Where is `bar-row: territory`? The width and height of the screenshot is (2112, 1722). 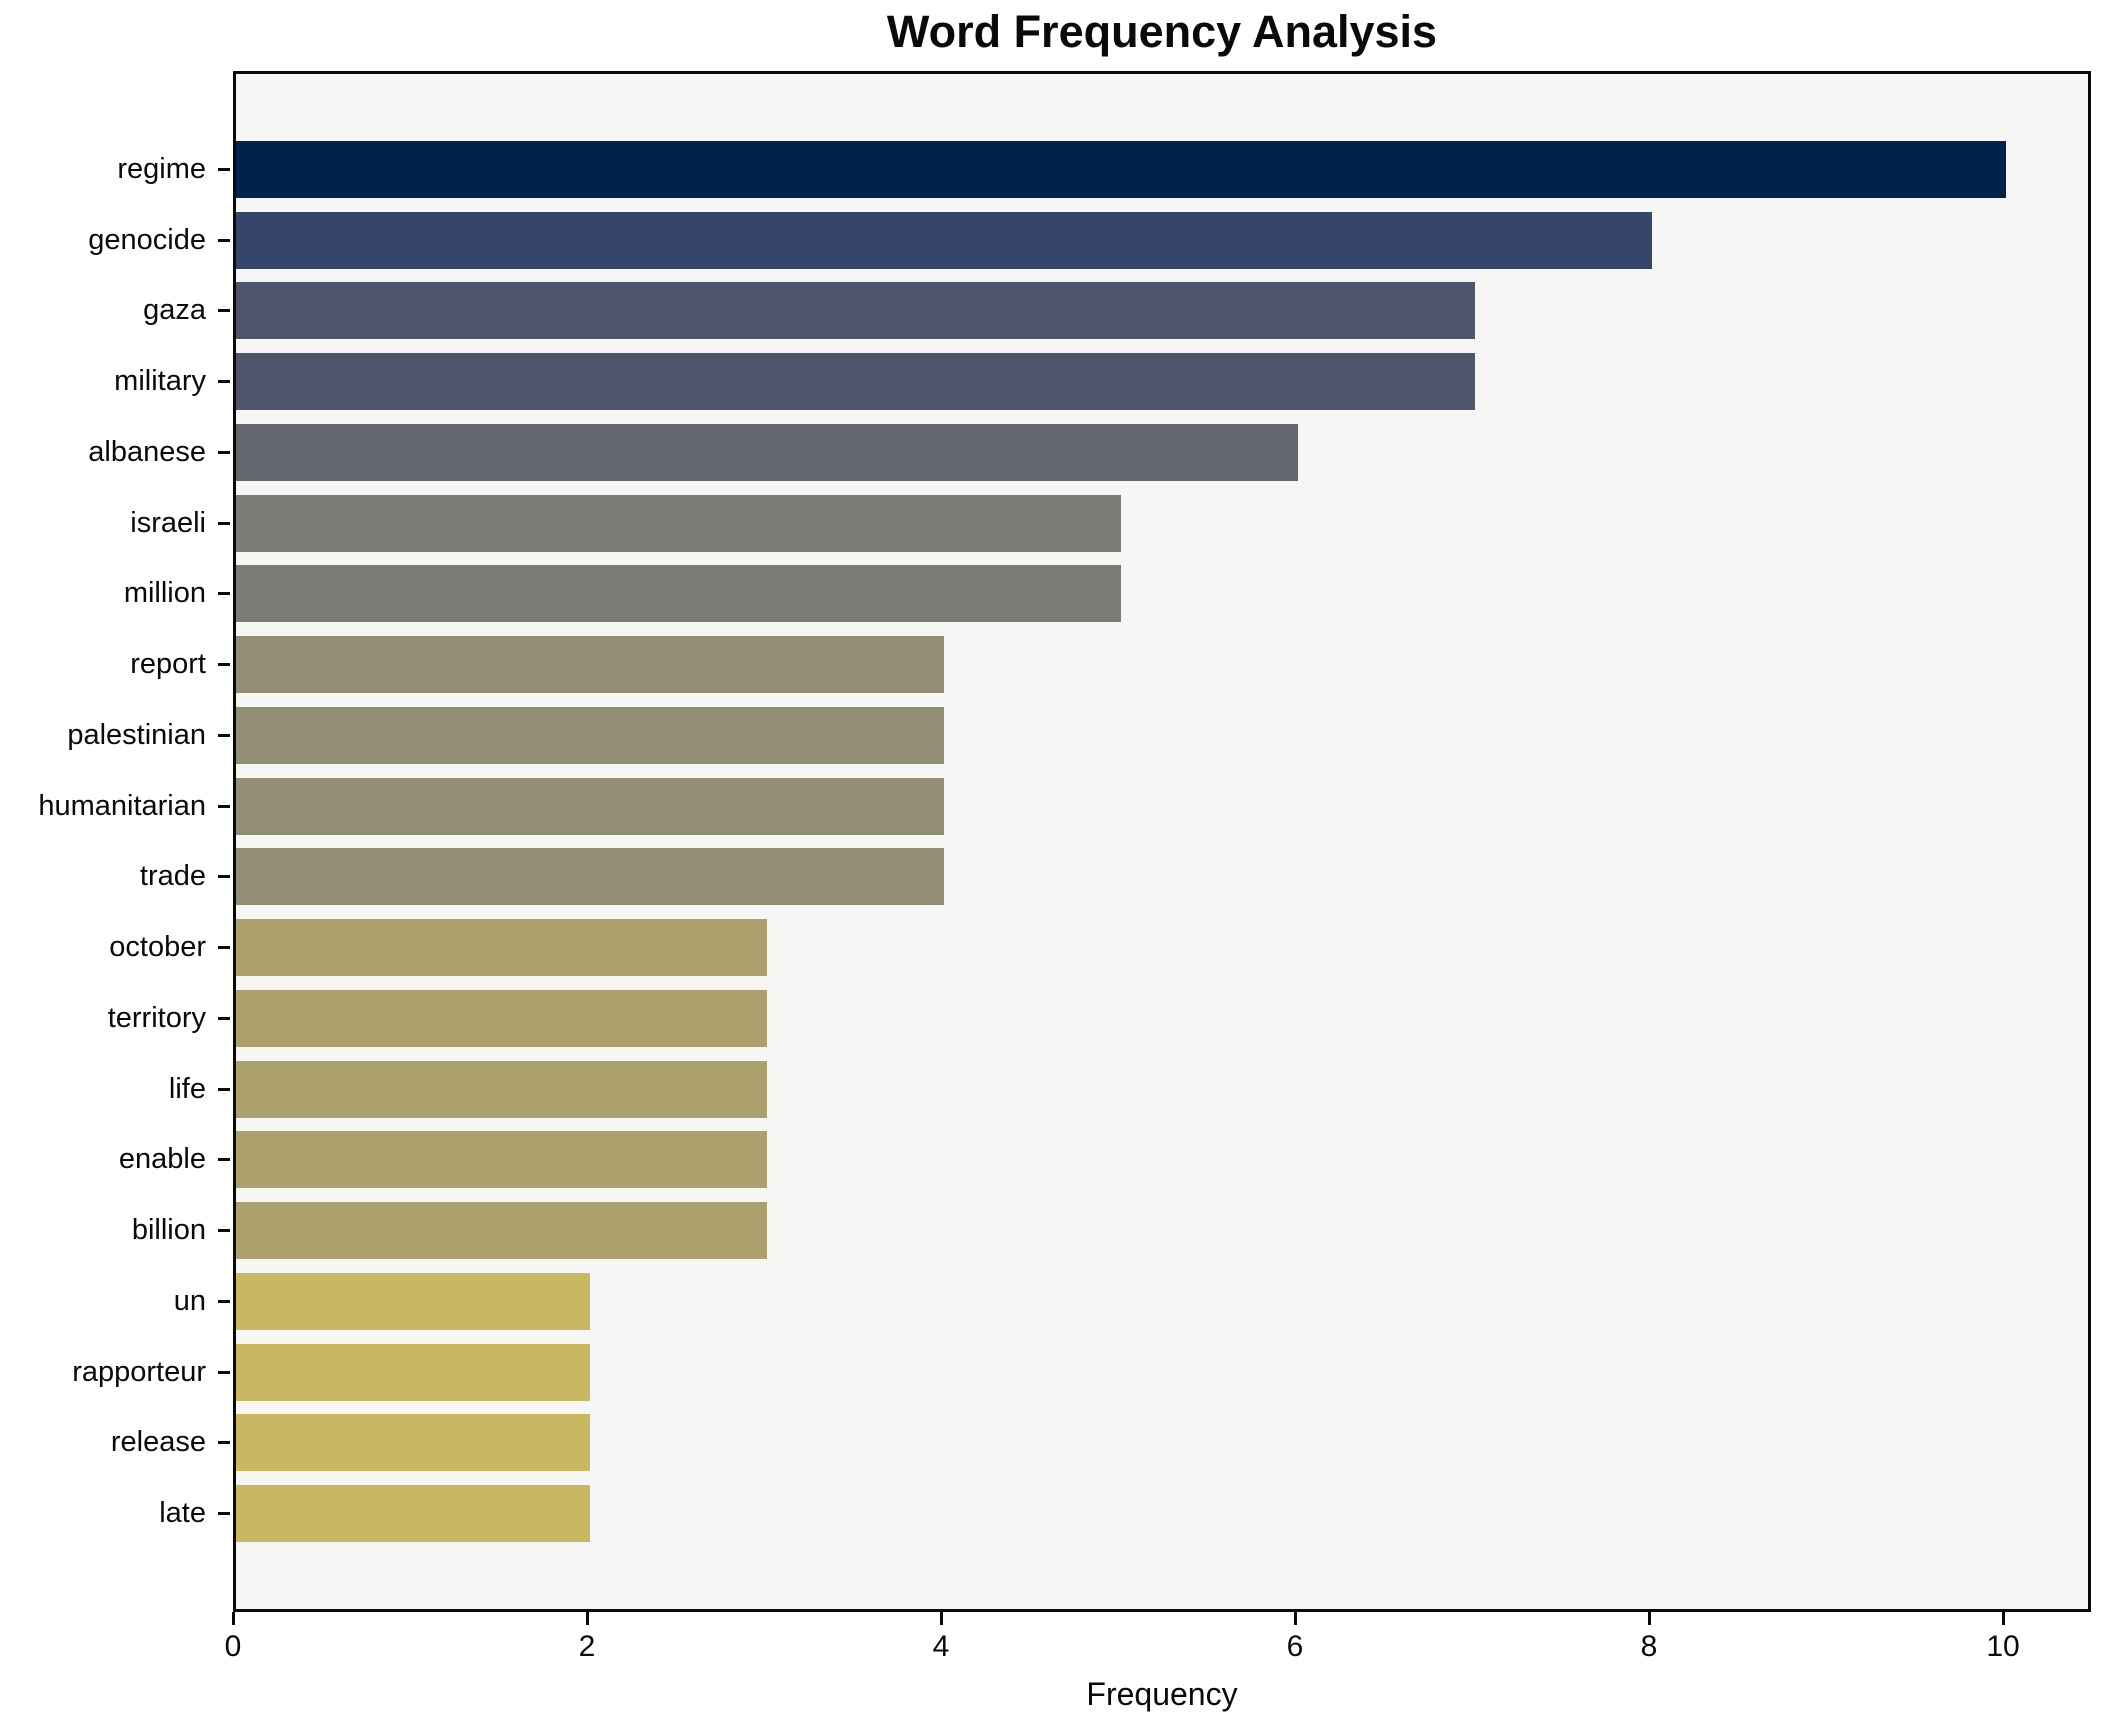
bar-row: territory is located at coordinates (1056, 1018).